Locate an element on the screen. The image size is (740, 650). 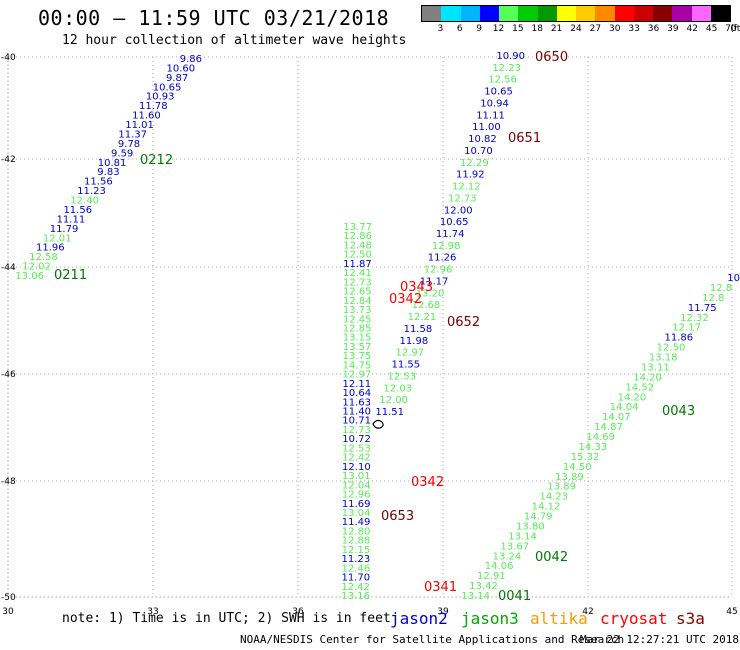
wave-height-label: 10.90 is located at coordinates (510, 56).